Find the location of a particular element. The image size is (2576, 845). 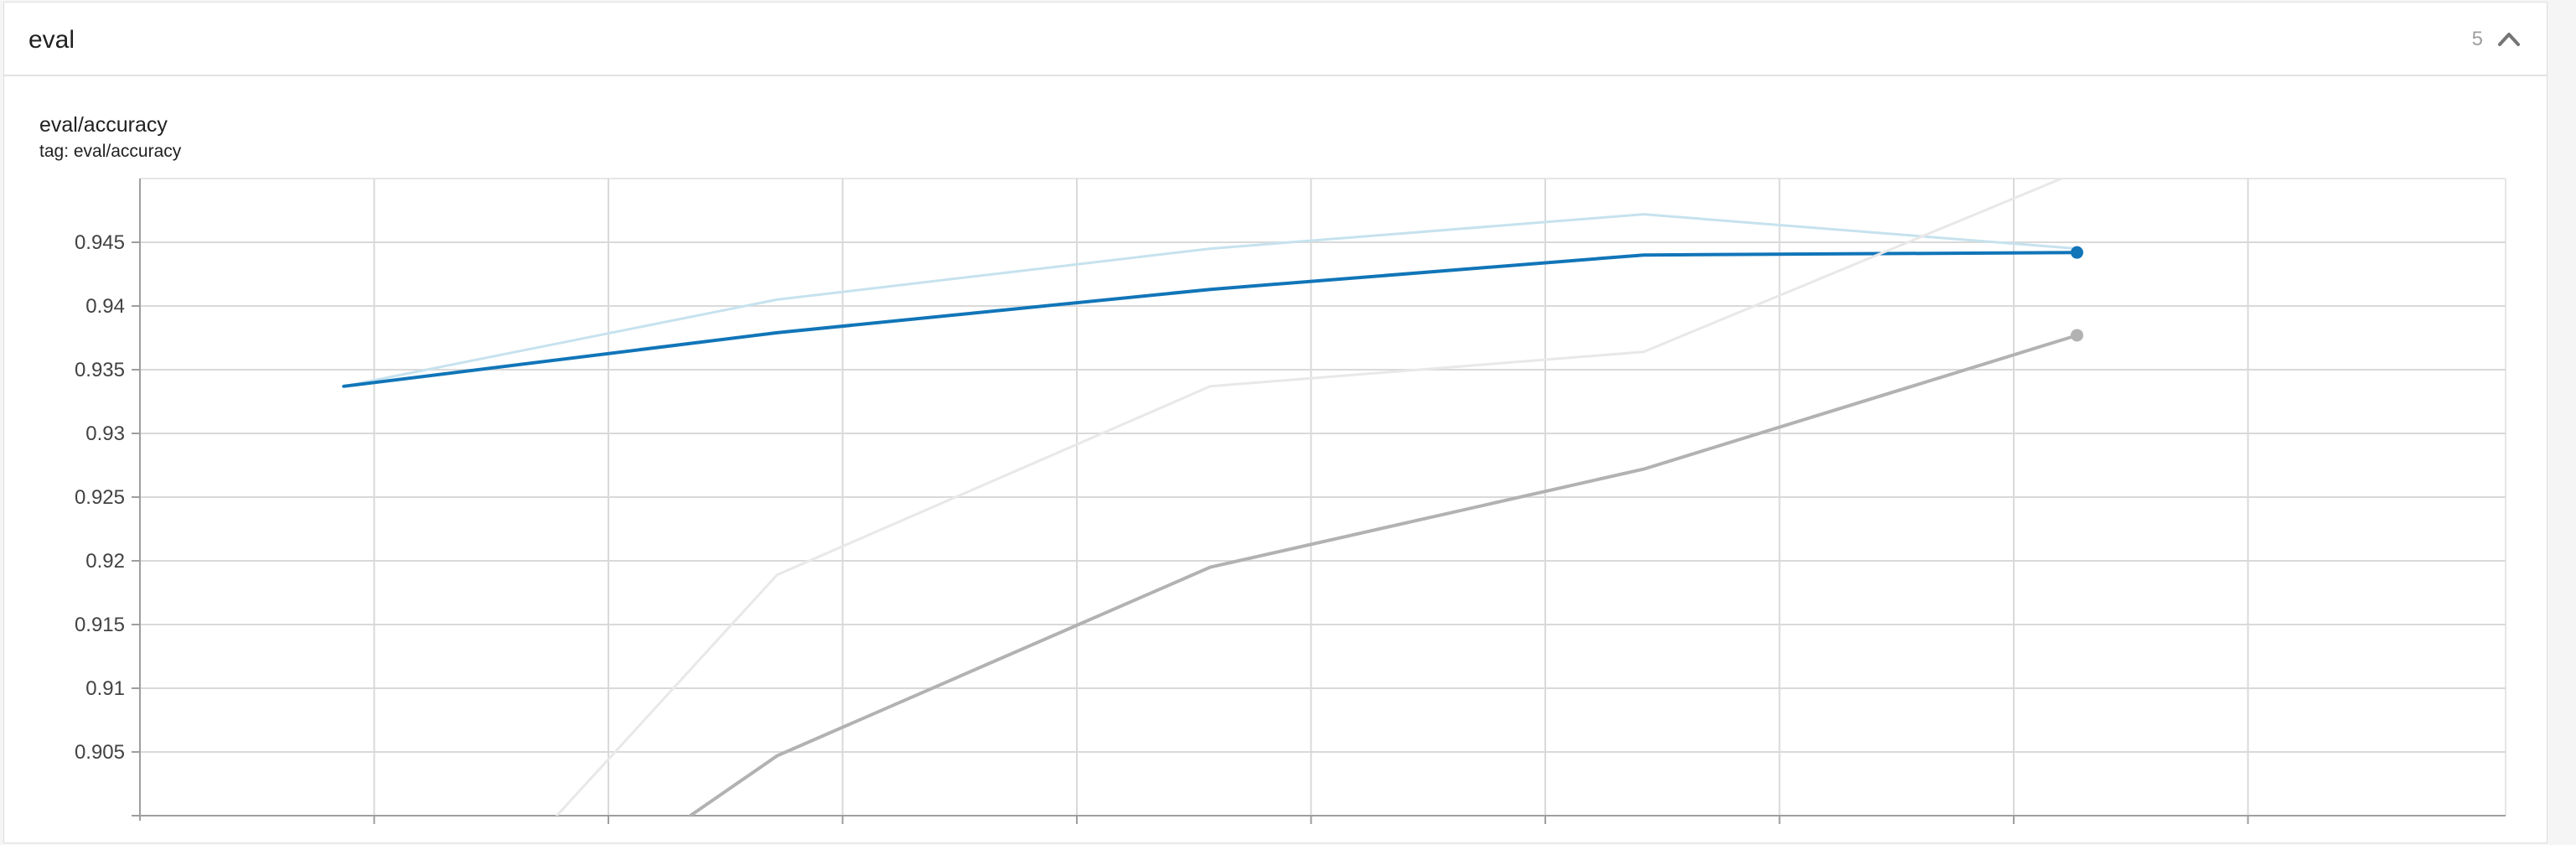

card-title: eval/accuracy is located at coordinates (103, 125).